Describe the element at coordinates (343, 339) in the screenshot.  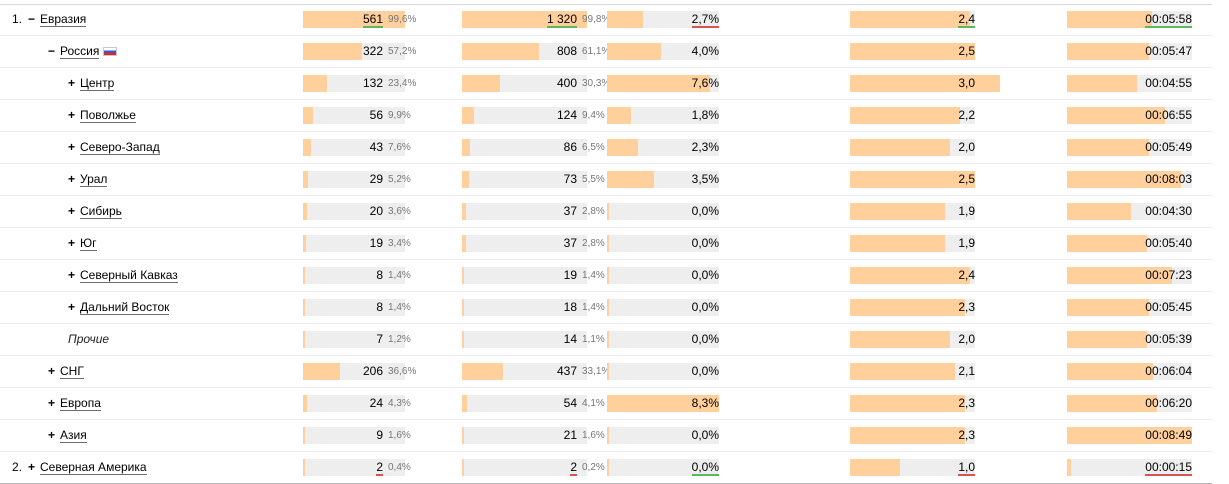
I see `visits-value: 7` at that location.